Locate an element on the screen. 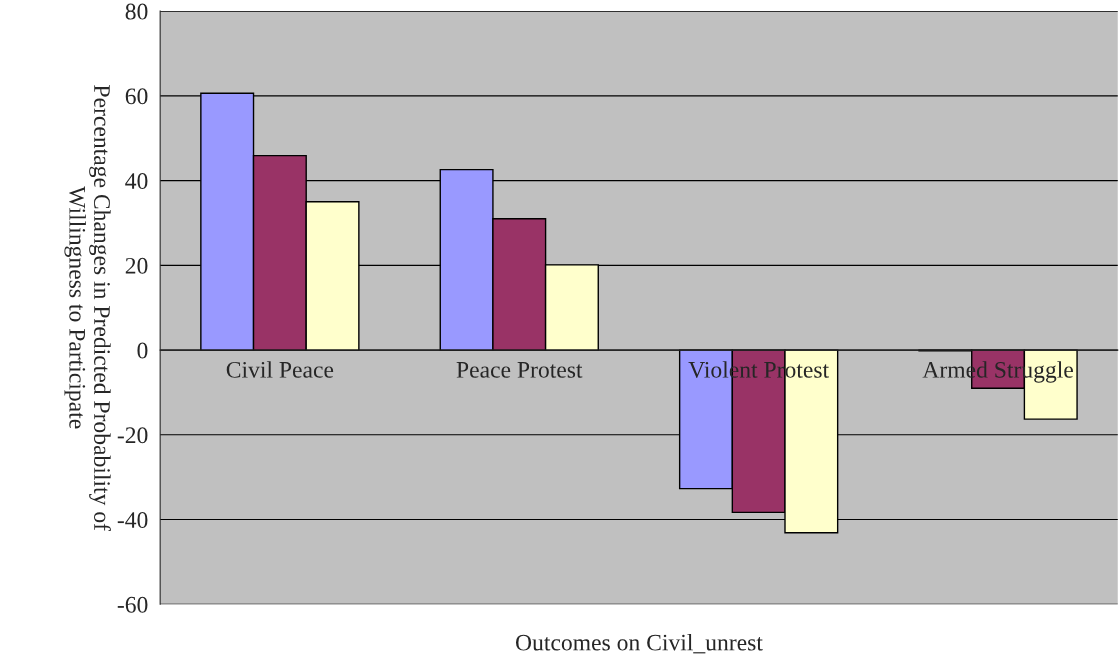 The width and height of the screenshot is (1120, 654). y-tick-label: 80 is located at coordinates (136, 11).